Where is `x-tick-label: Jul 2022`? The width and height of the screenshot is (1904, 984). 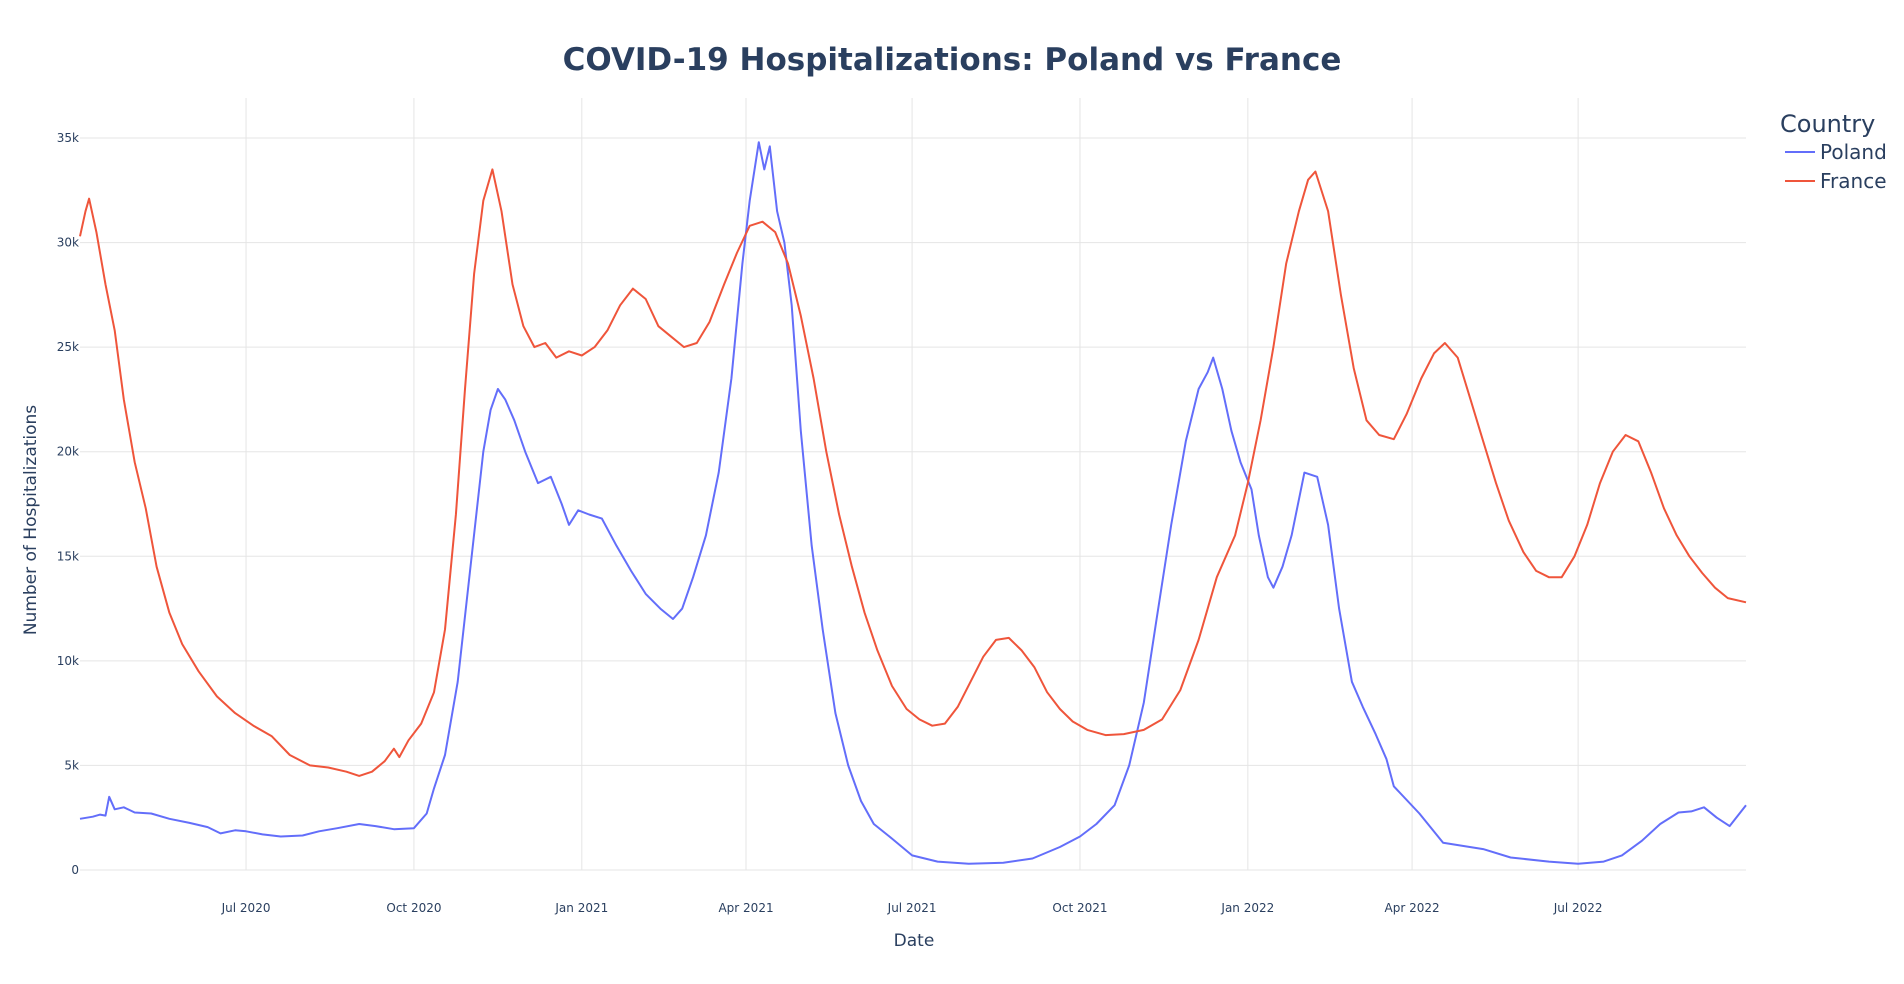 x-tick-label: Jul 2022 is located at coordinates (1578, 908).